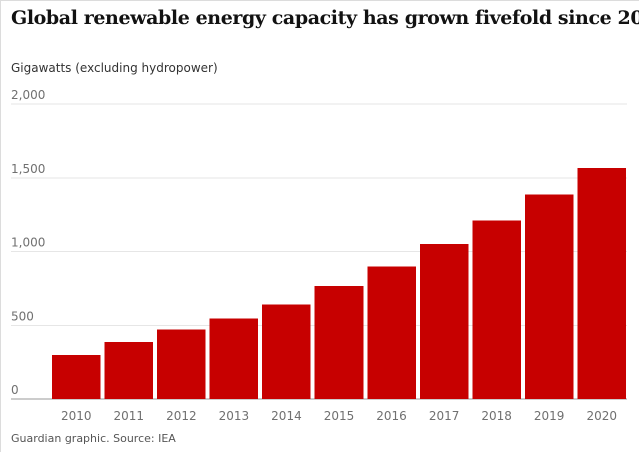 The height and width of the screenshot is (452, 639). Describe the element at coordinates (76, 416) in the screenshot. I see `x-tick-label: 2010` at that location.